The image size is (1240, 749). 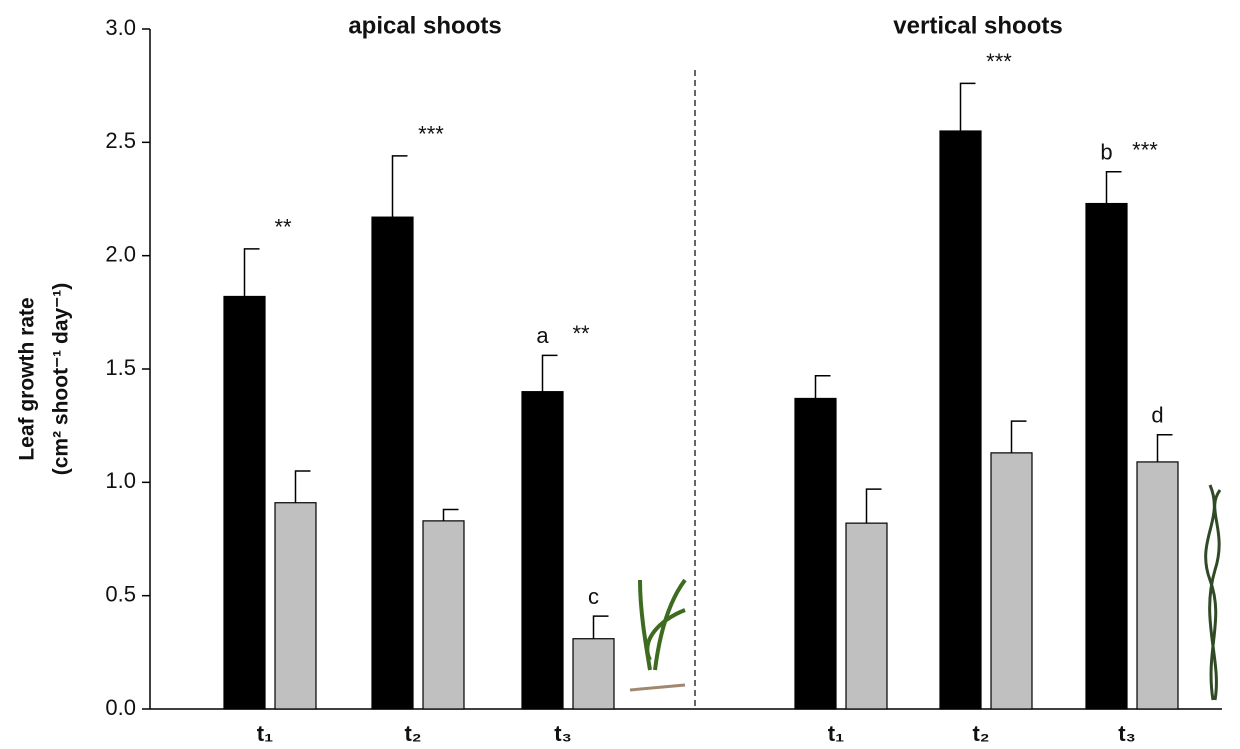 I want to click on significance-letter: b, so click(x=1106, y=152).